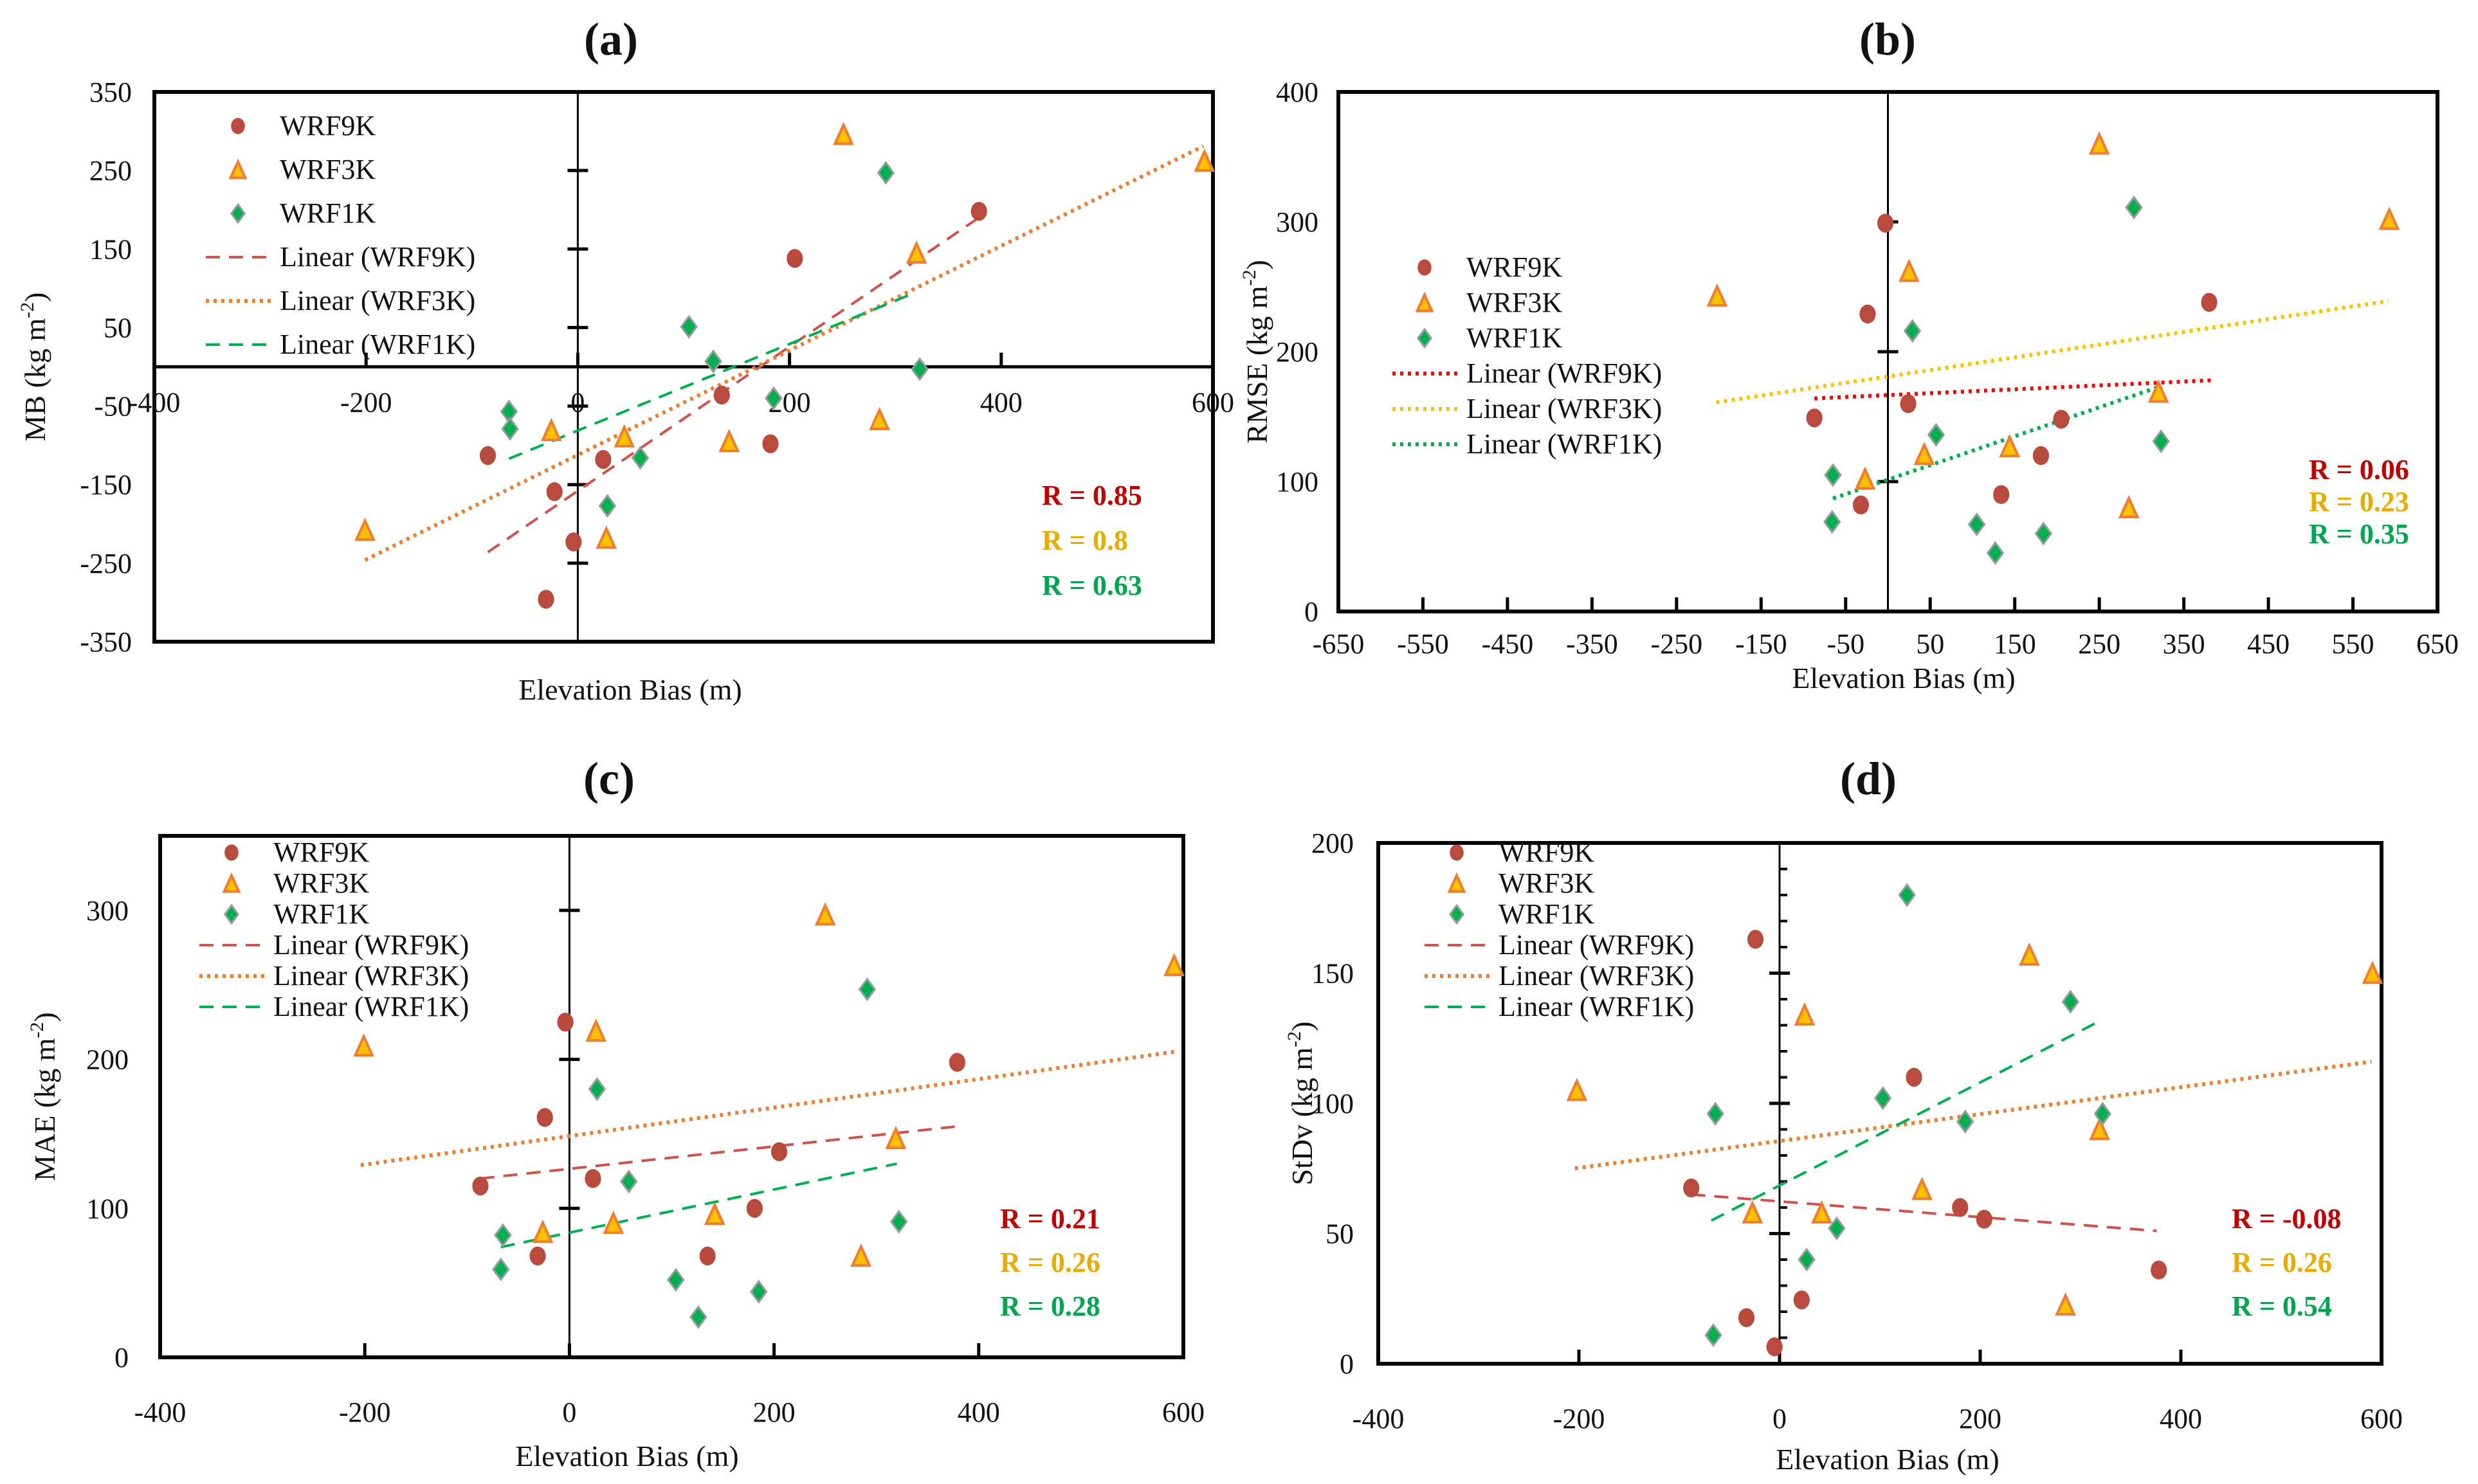 The height and width of the screenshot is (1484, 2478). I want to click on y-tick-label: 300, so click(107, 911).